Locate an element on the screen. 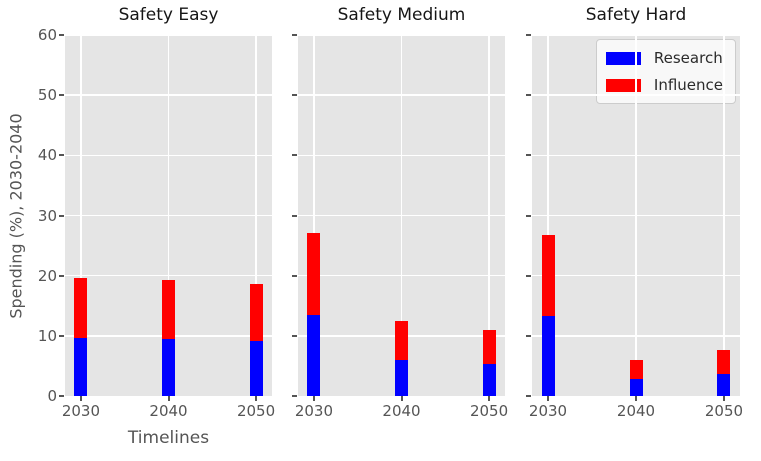 The image size is (761, 461). y-tick-label: 50 is located at coordinates (47, 95).